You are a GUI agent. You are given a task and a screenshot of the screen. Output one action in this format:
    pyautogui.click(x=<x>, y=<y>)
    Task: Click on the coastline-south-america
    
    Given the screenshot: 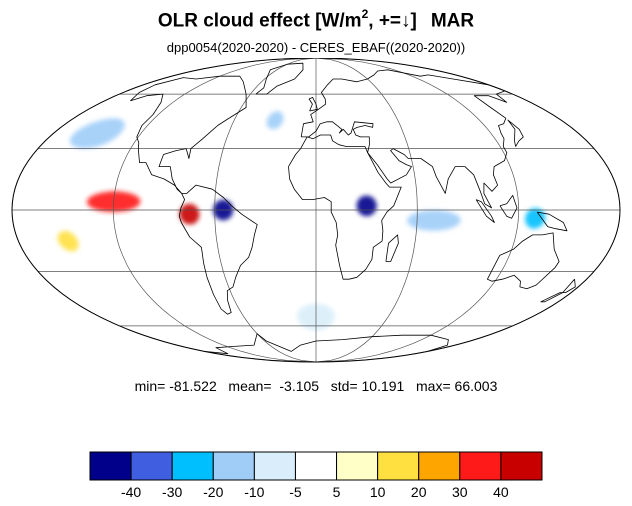 What is the action you would take?
    pyautogui.click(x=218, y=249)
    